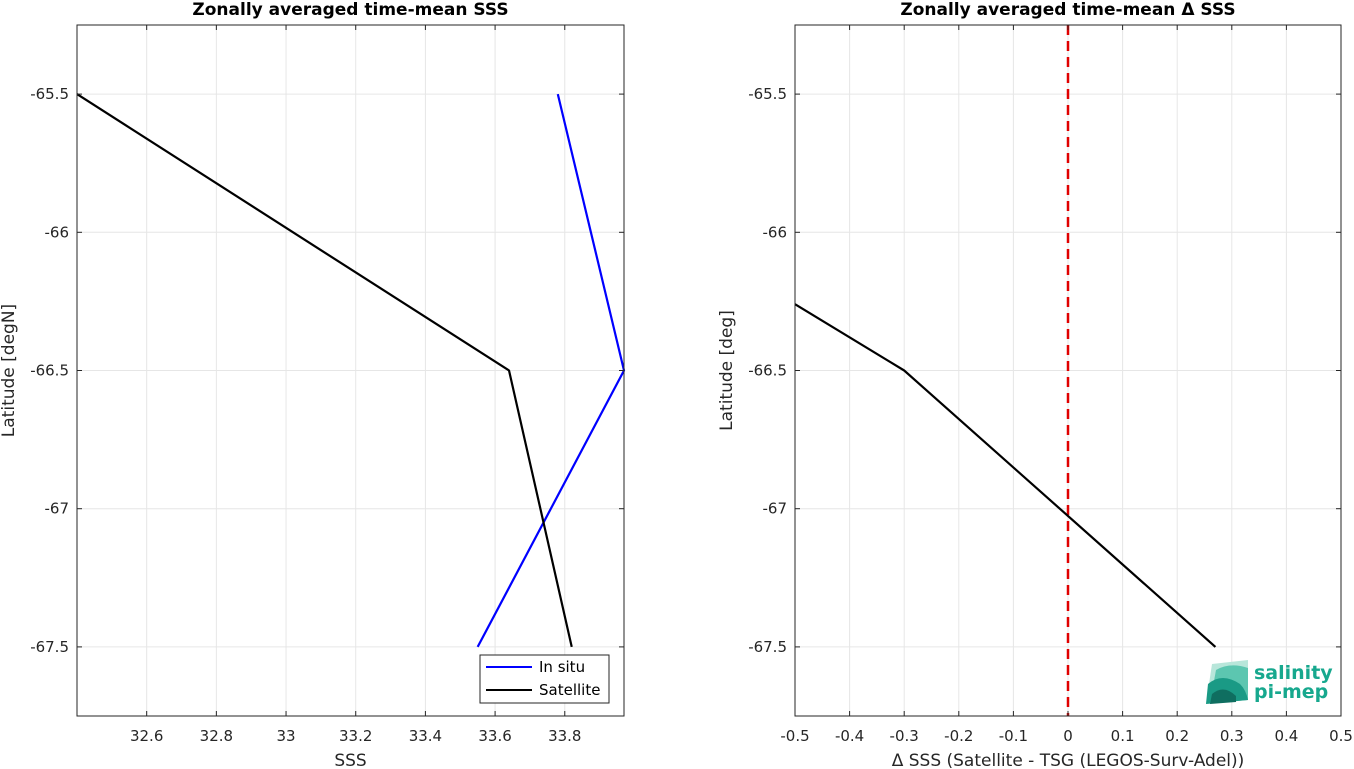  What do you see at coordinates (1286, 736) in the screenshot?
I see `x-tick-label: 0.4` at bounding box center [1286, 736].